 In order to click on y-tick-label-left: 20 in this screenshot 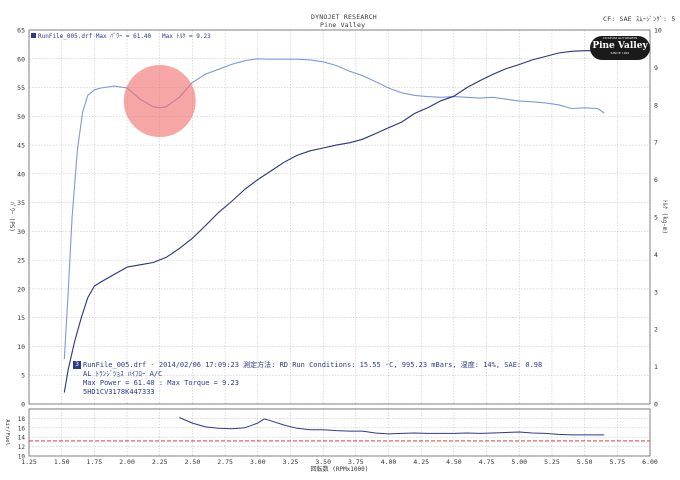, I will do `click(21, 289)`.